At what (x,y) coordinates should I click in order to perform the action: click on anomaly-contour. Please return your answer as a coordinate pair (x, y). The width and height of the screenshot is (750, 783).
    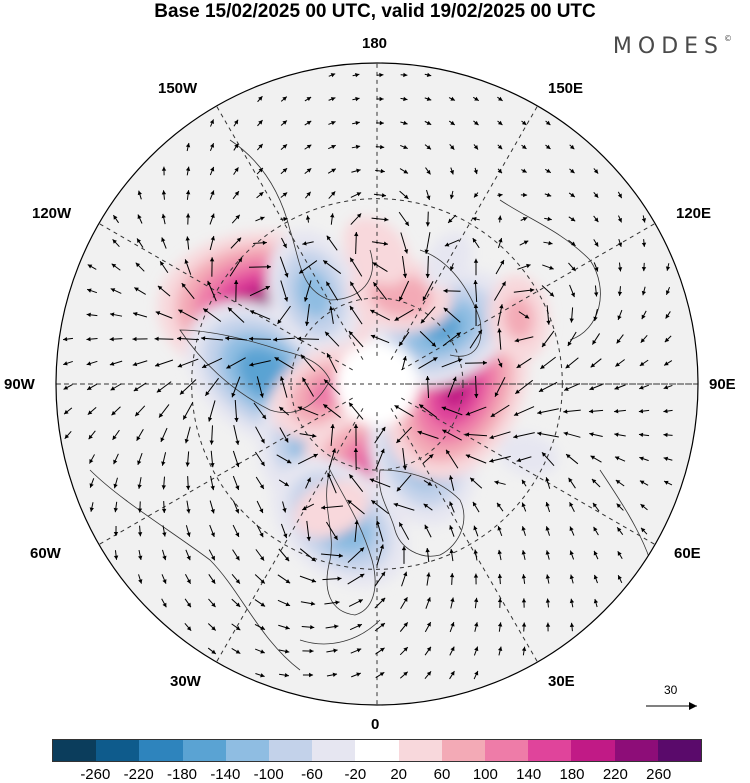
    Looking at the image, I should click on (331, 509).